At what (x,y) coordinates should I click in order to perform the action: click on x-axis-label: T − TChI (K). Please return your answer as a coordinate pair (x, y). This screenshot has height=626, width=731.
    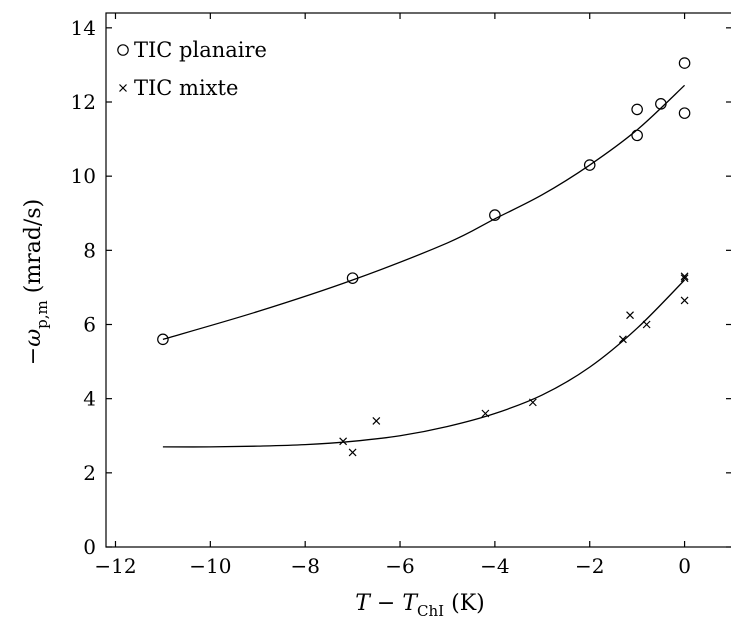
    Looking at the image, I should click on (419, 605).